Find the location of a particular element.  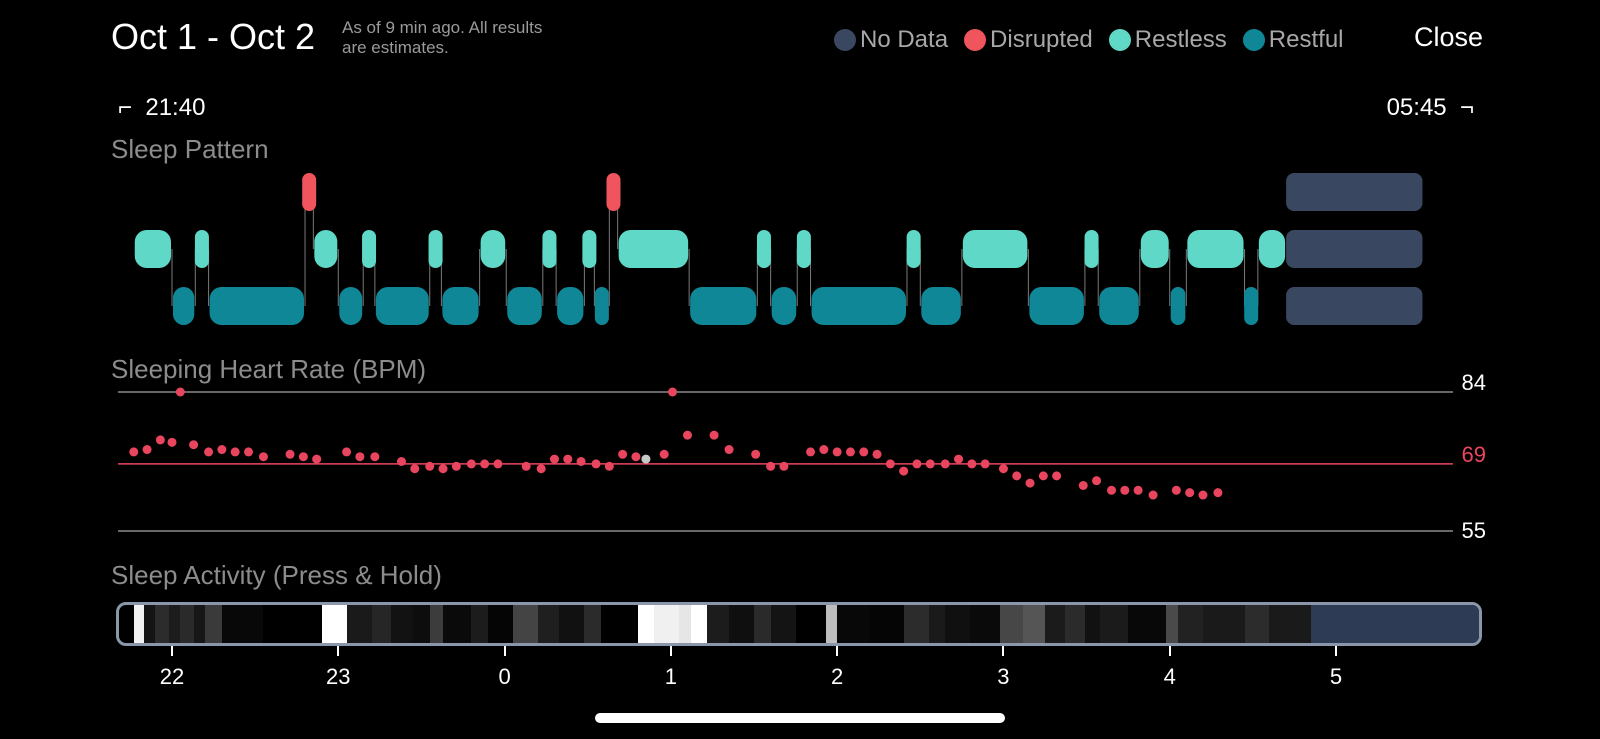

close-button: Close is located at coordinates (1449, 37).